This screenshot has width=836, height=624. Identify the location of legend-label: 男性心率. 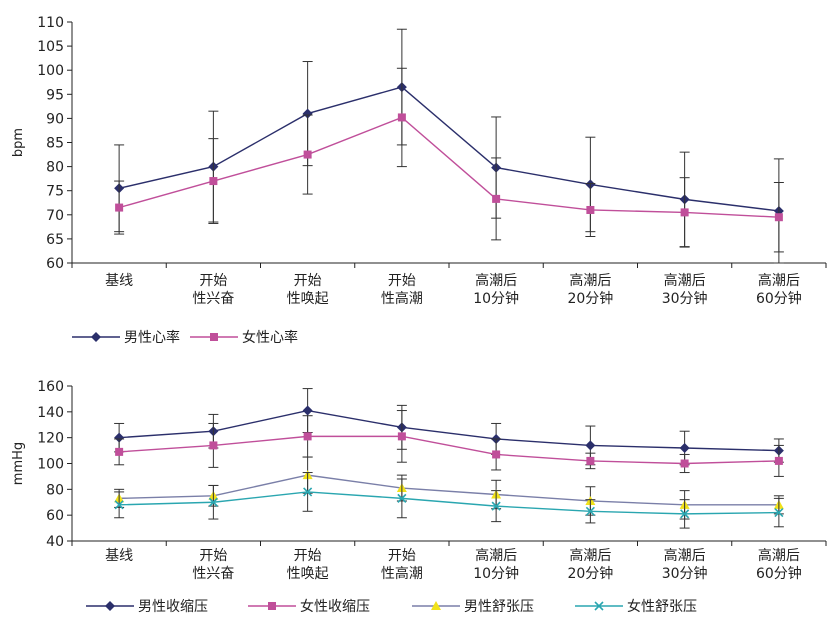
(152, 337).